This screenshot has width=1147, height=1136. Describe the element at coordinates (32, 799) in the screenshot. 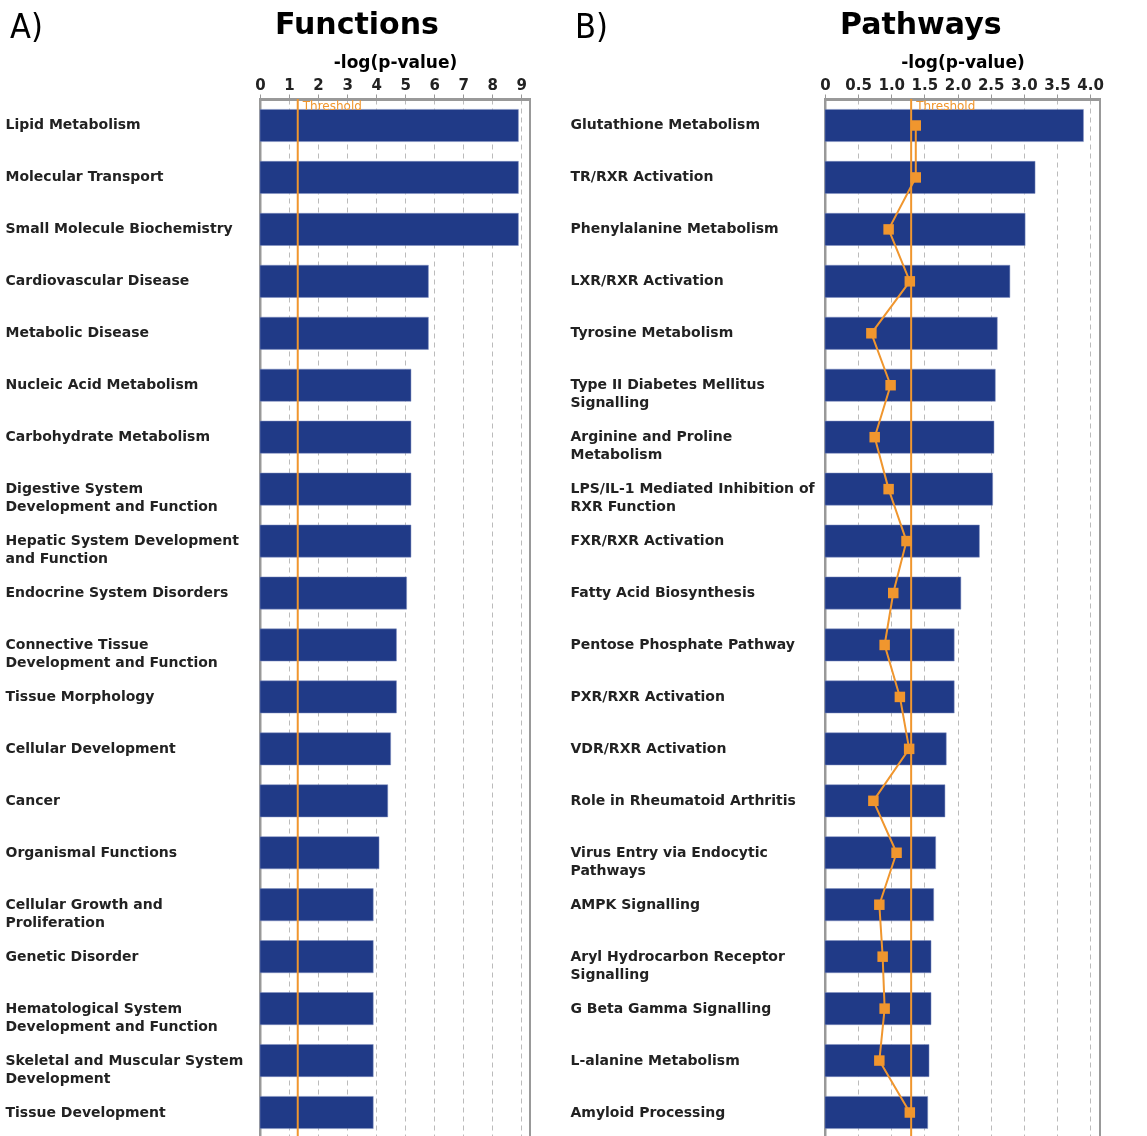

I see `y-tick-label: Cancer` at that location.